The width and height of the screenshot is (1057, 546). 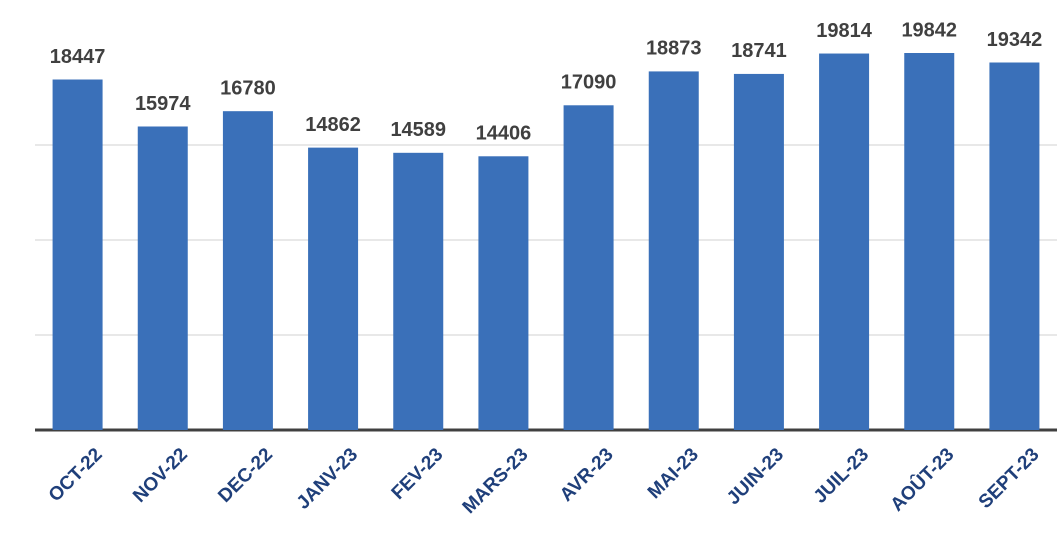 What do you see at coordinates (587, 475) in the screenshot?
I see `x-tick-label: AVR-23` at bounding box center [587, 475].